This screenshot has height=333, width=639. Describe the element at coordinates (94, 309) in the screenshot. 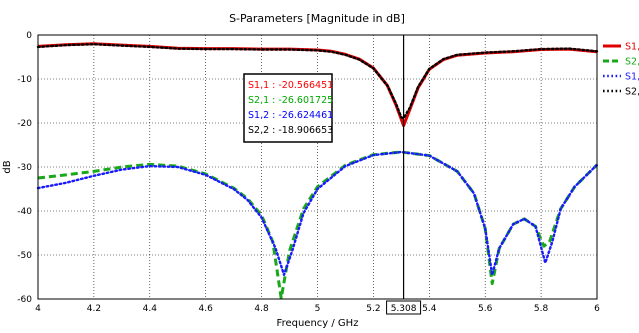

I see `x-tick-label: 4.2` at that location.